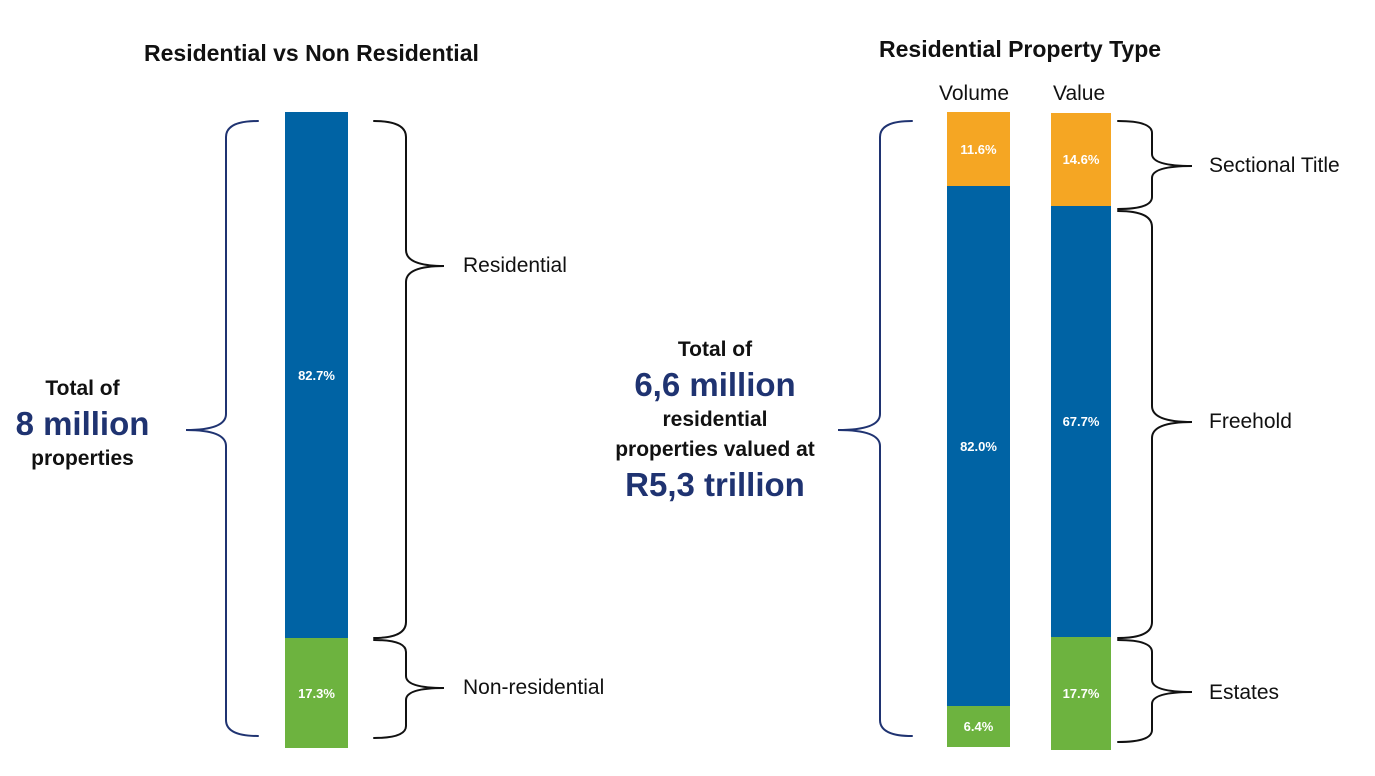 This screenshot has width=1375, height=776. I want to click on right-total-line3: properties valued at, so click(715, 449).